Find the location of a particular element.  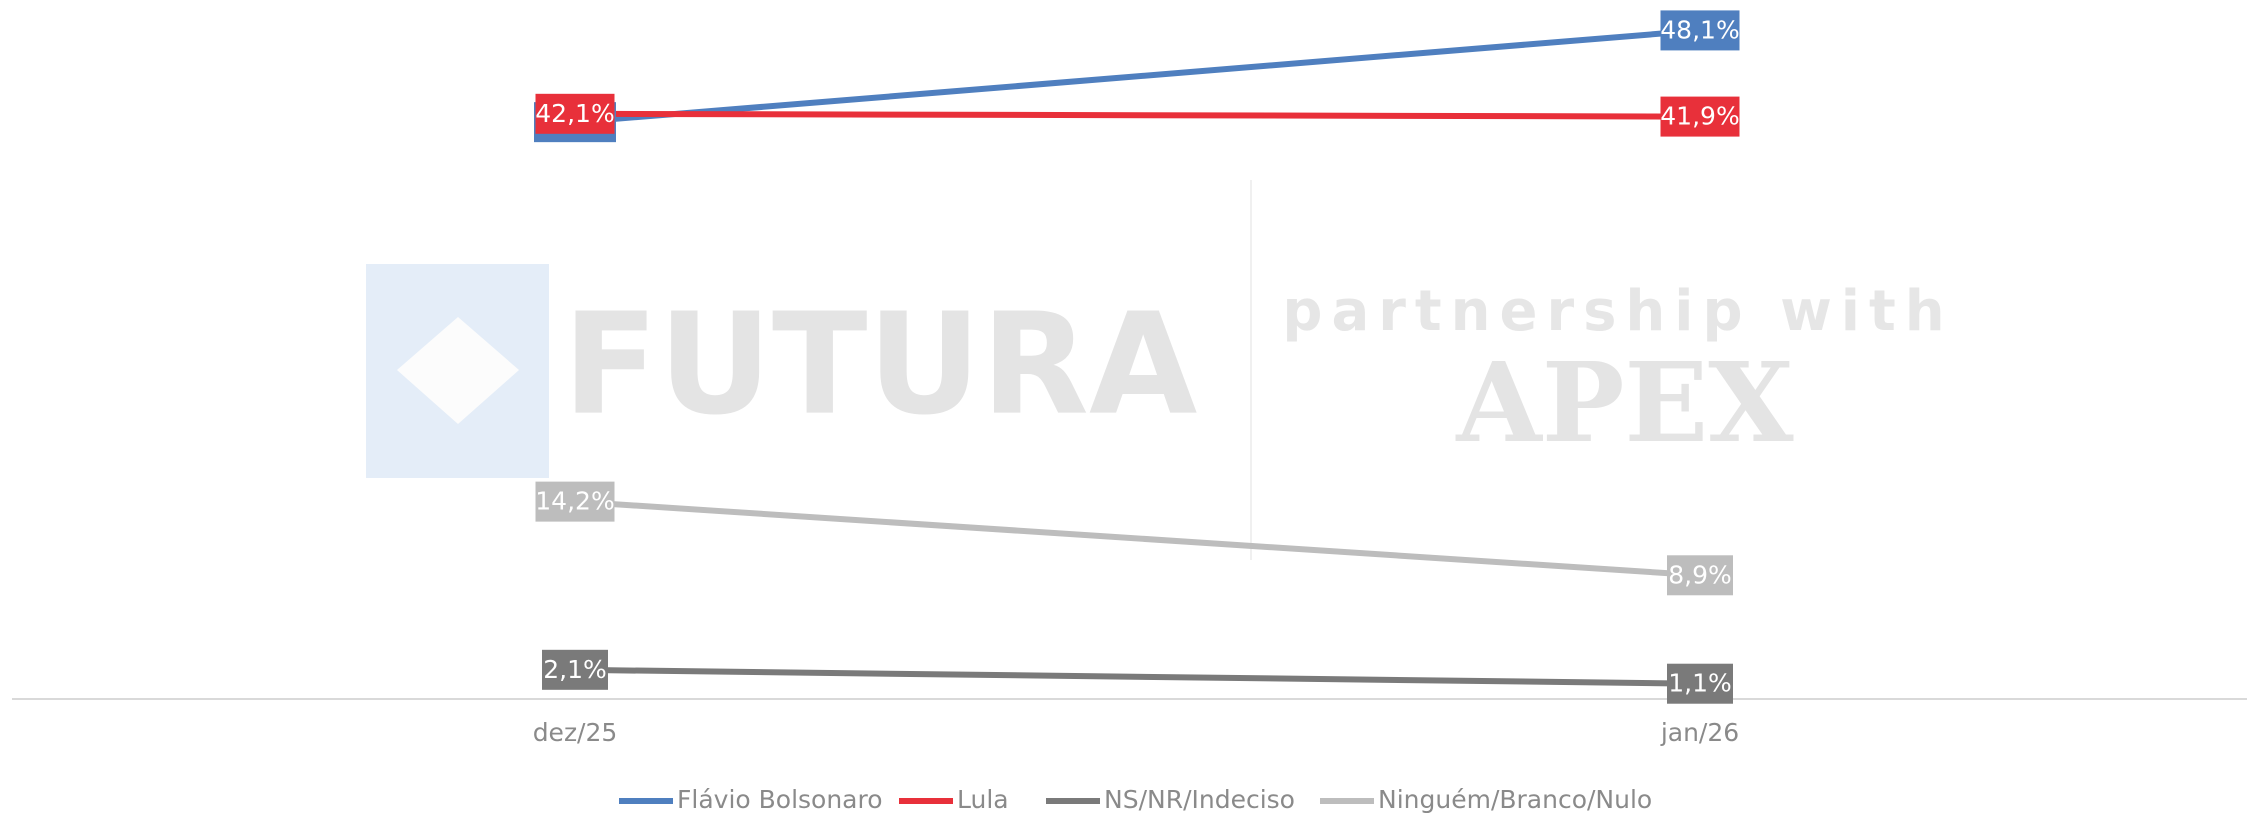

value-label-box: 1,1% is located at coordinates (1700, 683).